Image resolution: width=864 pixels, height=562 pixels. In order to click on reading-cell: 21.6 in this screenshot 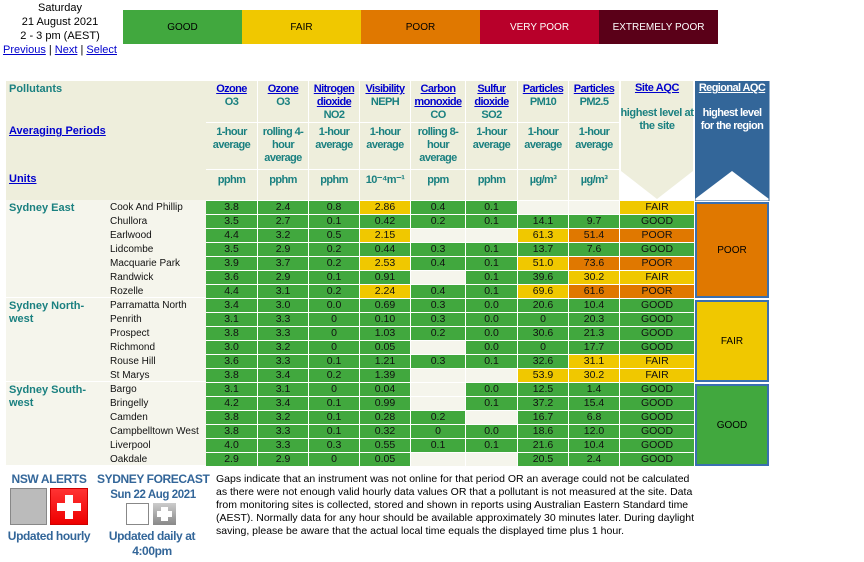, I will do `click(543, 445)`.